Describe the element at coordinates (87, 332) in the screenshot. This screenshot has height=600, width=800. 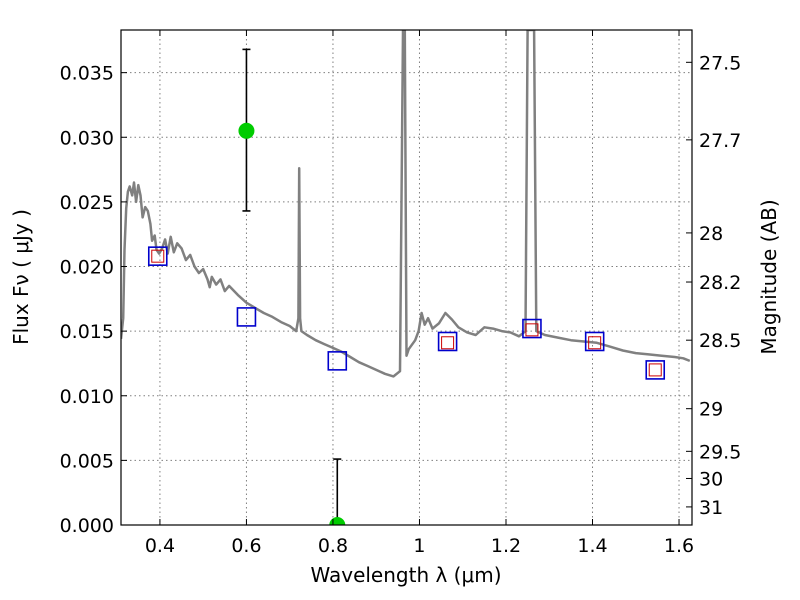
I see `y-tick-label: 0.015` at that location.